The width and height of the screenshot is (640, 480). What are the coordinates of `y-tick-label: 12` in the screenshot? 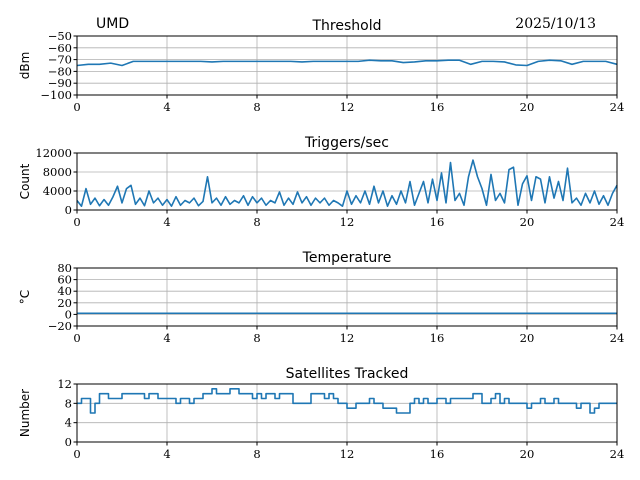 It's located at (64, 384).